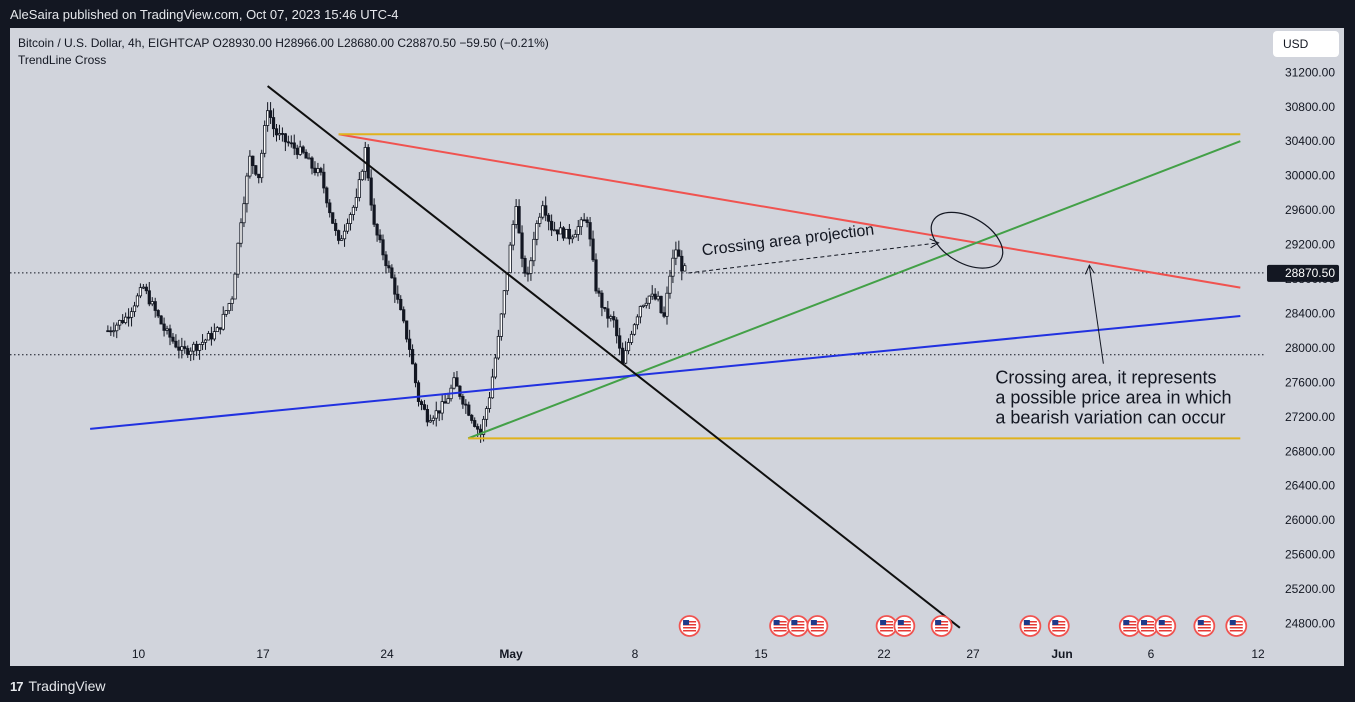  I want to click on economic-events, so click(963, 626).